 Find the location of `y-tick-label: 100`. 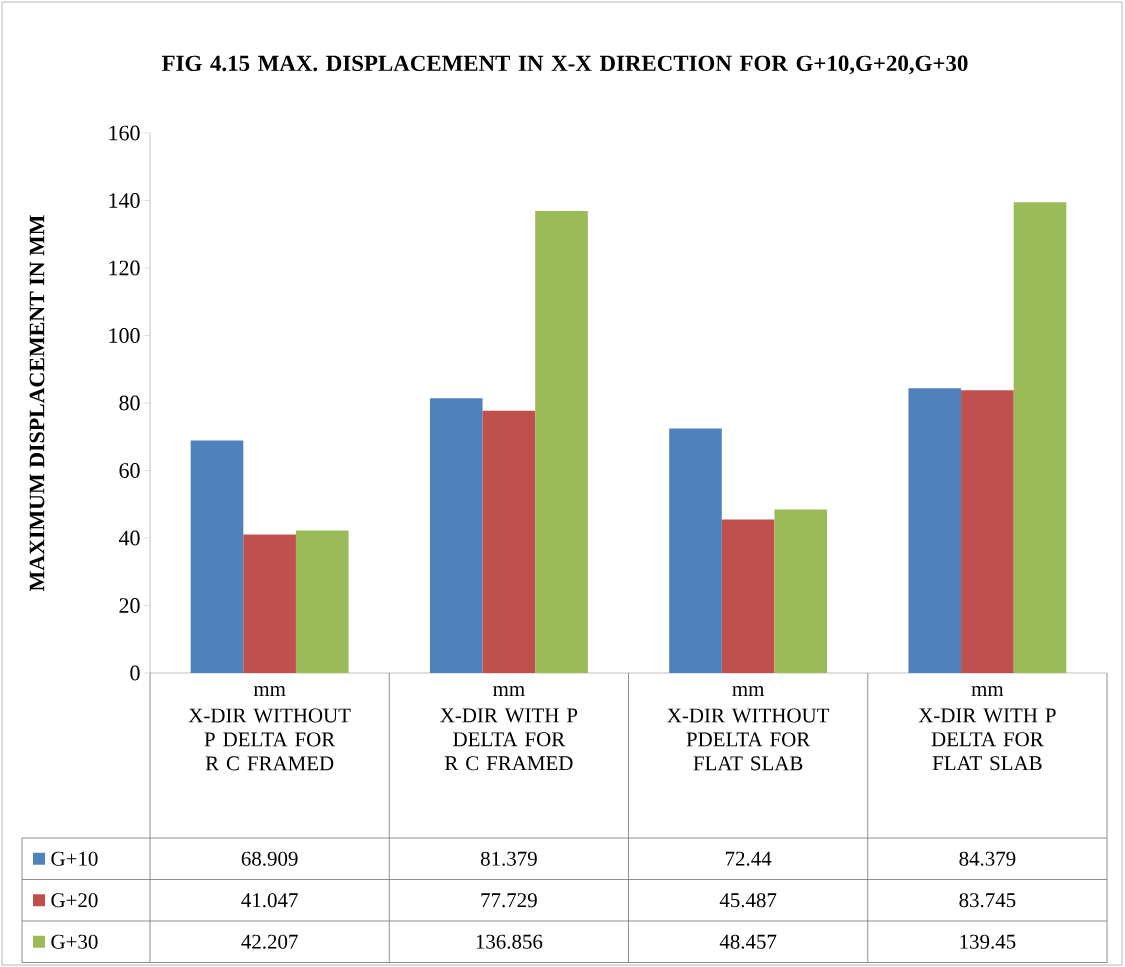

y-tick-label: 100 is located at coordinates (124, 335).